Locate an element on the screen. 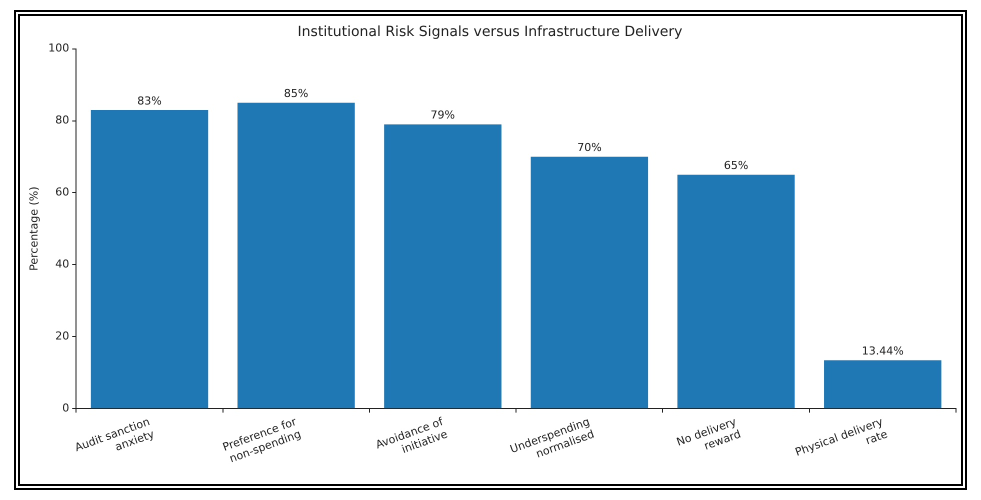 The width and height of the screenshot is (981, 500). y-tick-label: 80 is located at coordinates (62, 120).